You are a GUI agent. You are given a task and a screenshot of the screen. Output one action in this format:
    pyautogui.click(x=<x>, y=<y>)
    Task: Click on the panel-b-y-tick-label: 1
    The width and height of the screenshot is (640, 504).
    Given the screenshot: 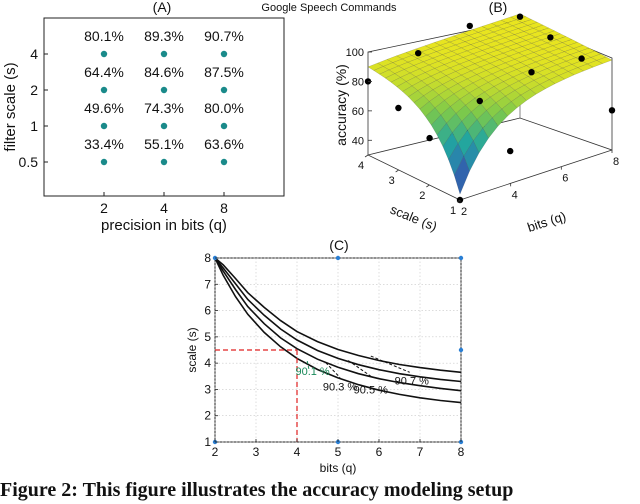 What is the action you would take?
    pyautogui.click(x=453, y=211)
    